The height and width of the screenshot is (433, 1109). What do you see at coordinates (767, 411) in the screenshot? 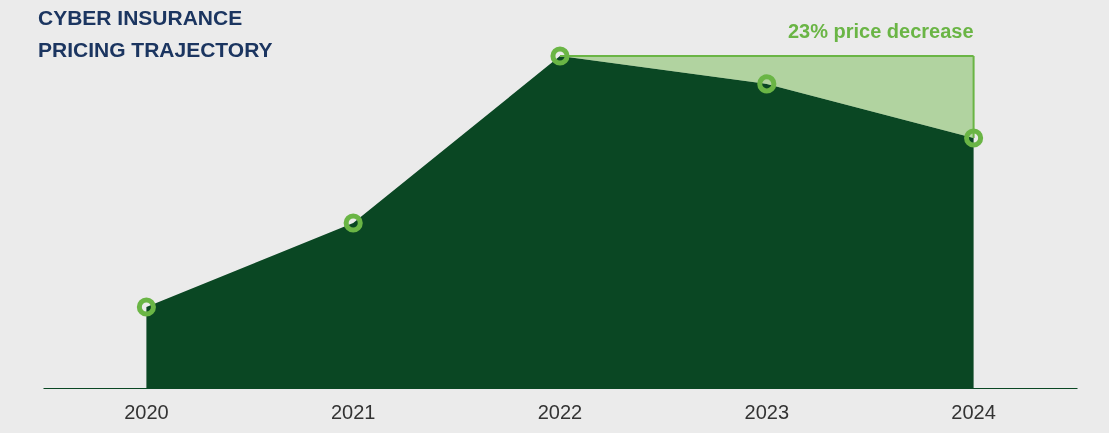
I see `x-tick-label: 2023` at bounding box center [767, 411].